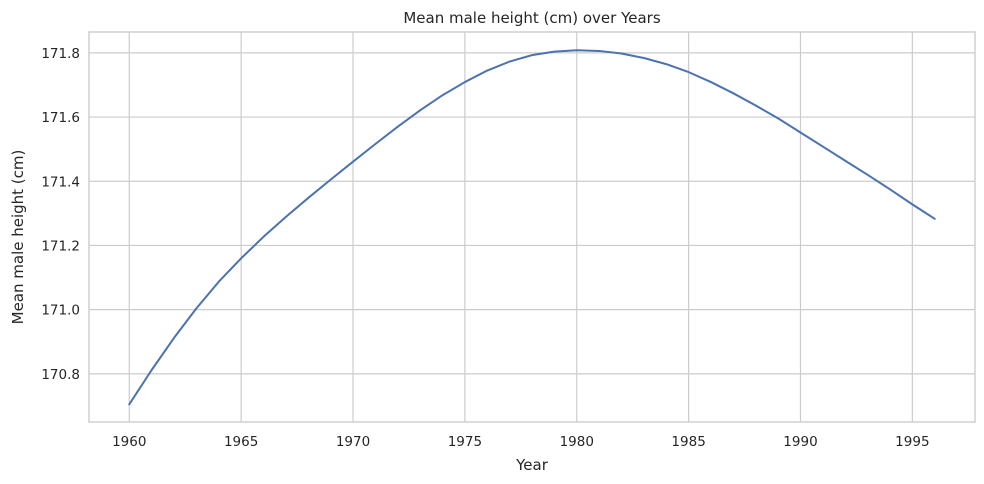 The height and width of the screenshot is (484, 984). Describe the element at coordinates (60, 182) in the screenshot. I see `y-tick-label: 171.4` at that location.